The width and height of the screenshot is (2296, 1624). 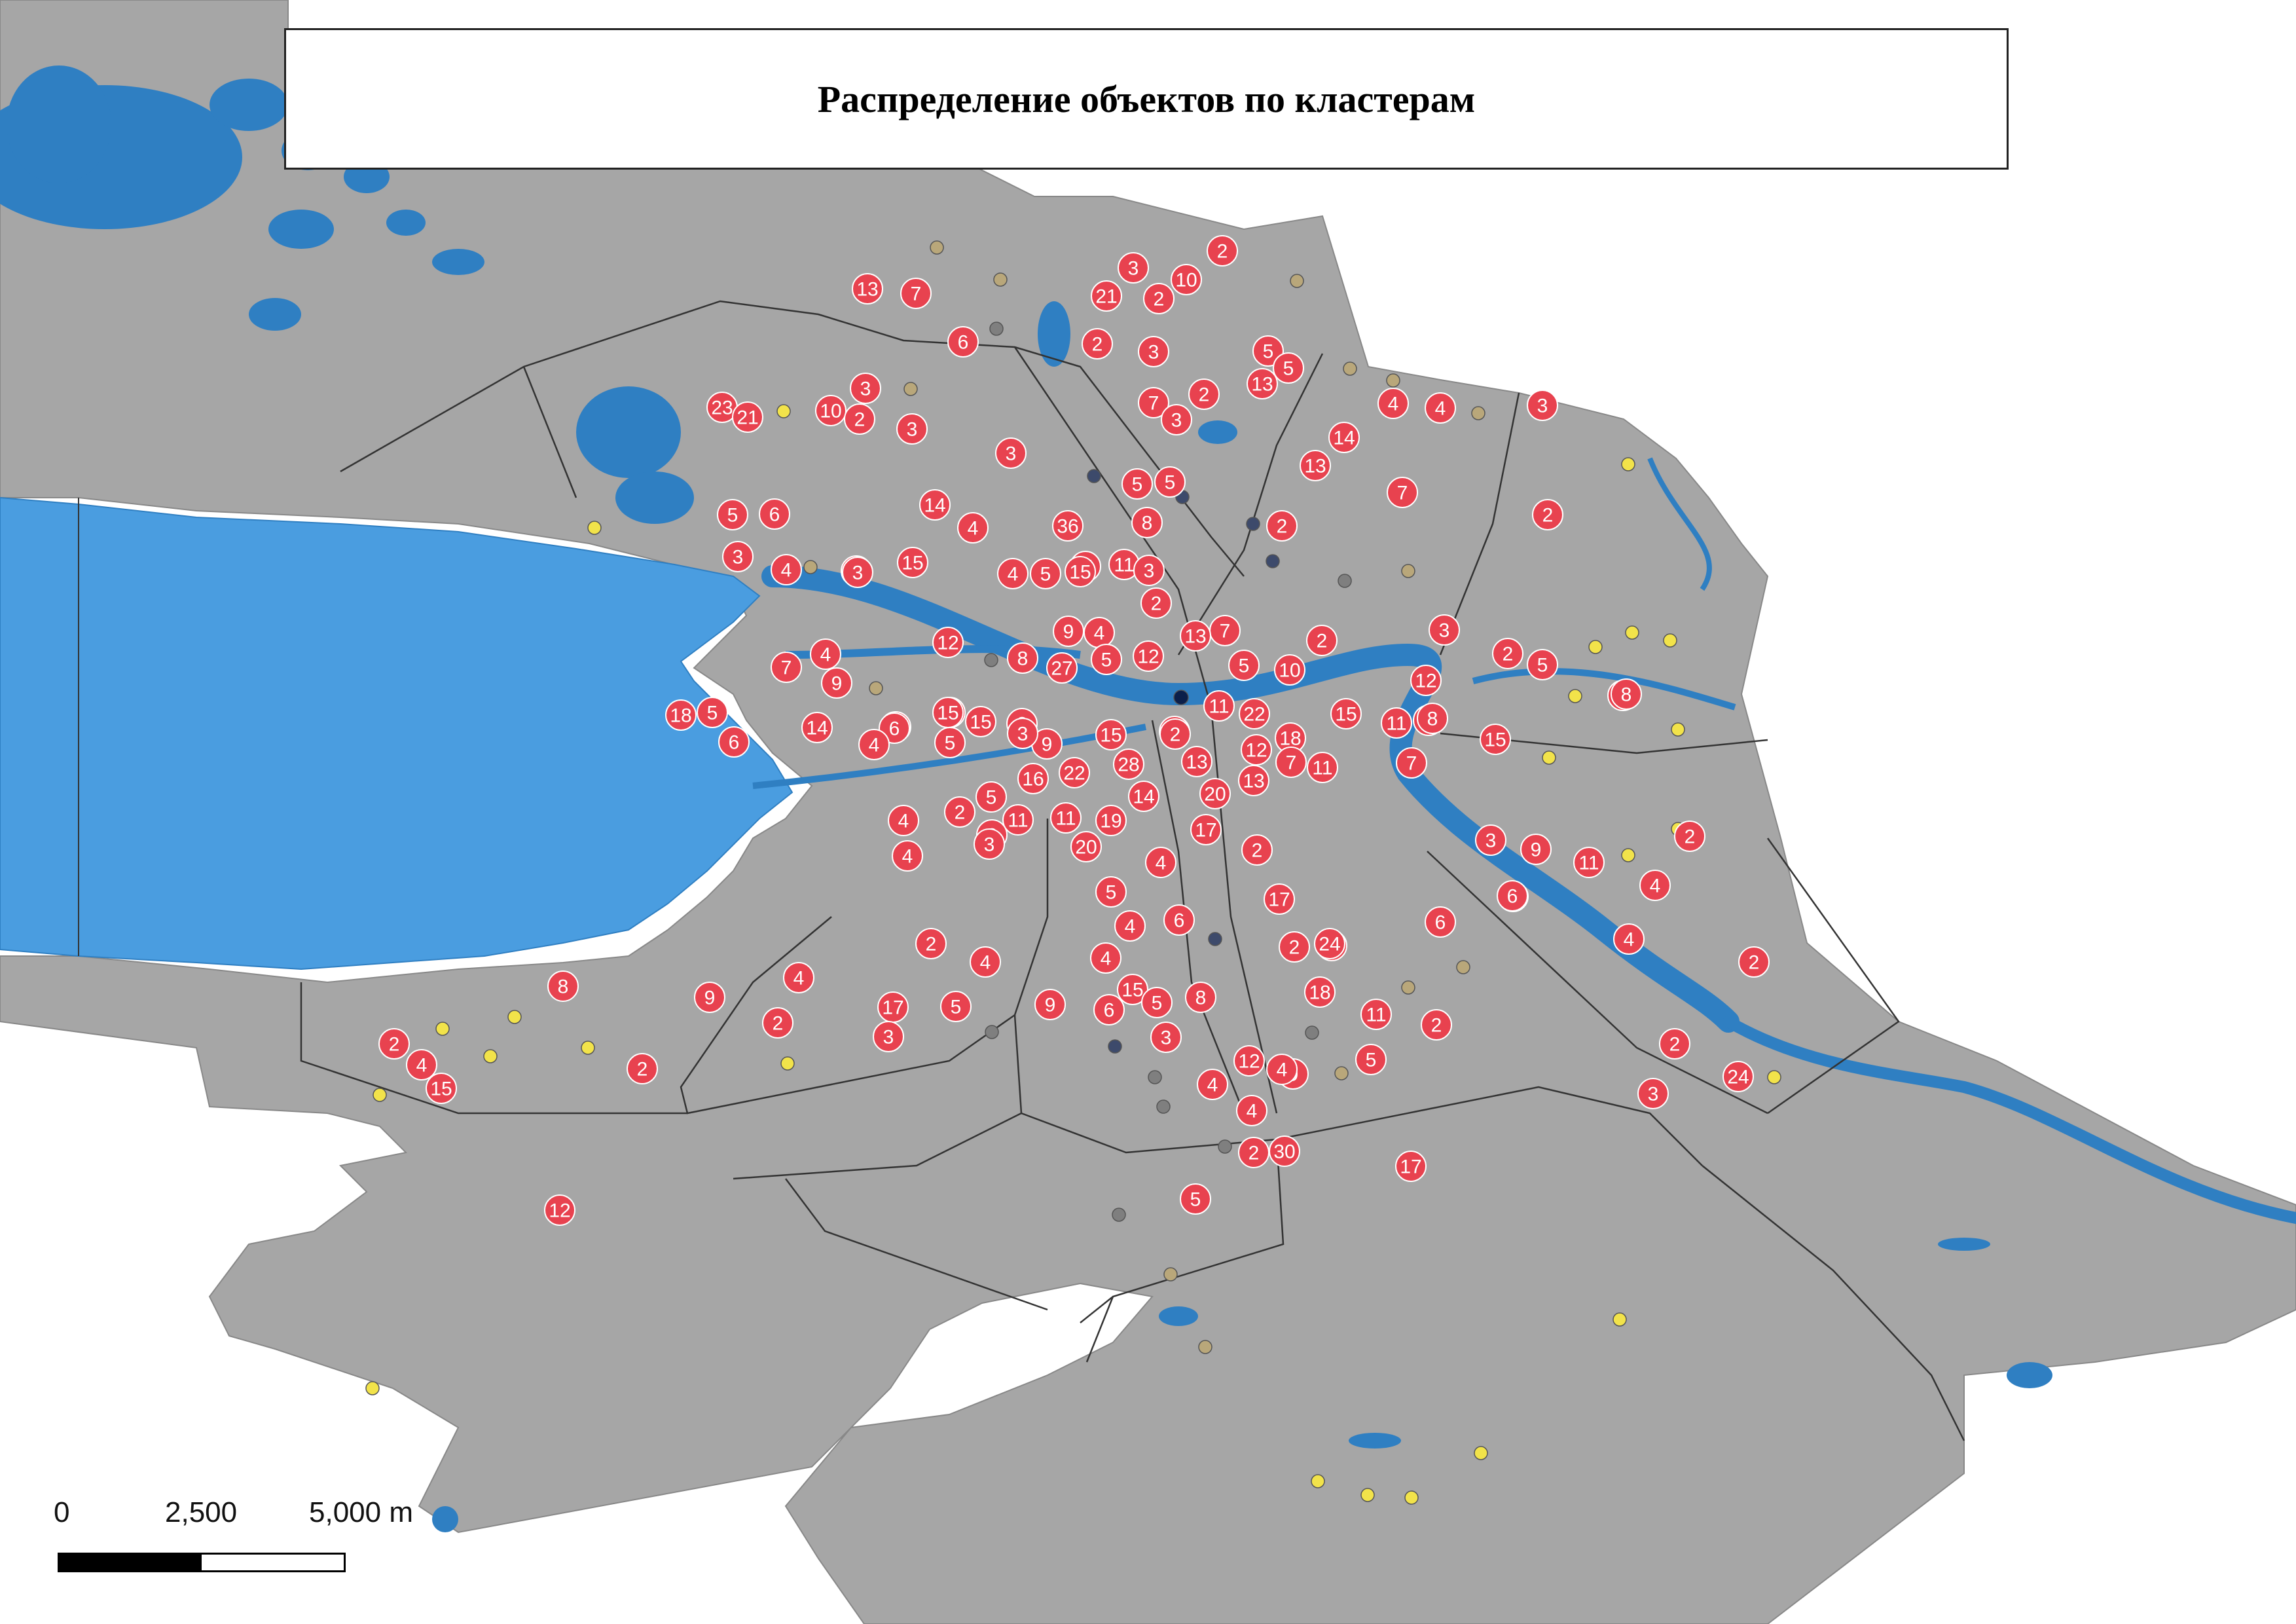 I want to click on cluster-count-label: 28, so click(x=1128, y=765).